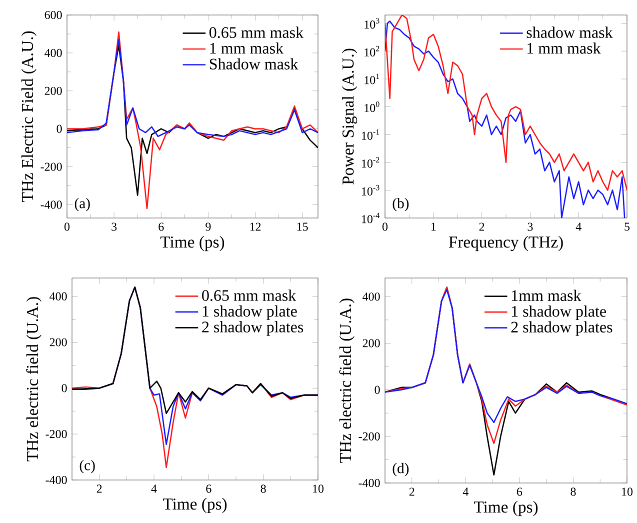 Image resolution: width=637 pixels, height=523 pixels. What do you see at coordinates (385, 226) in the screenshot?
I see `x-tick-label: 0` at bounding box center [385, 226].